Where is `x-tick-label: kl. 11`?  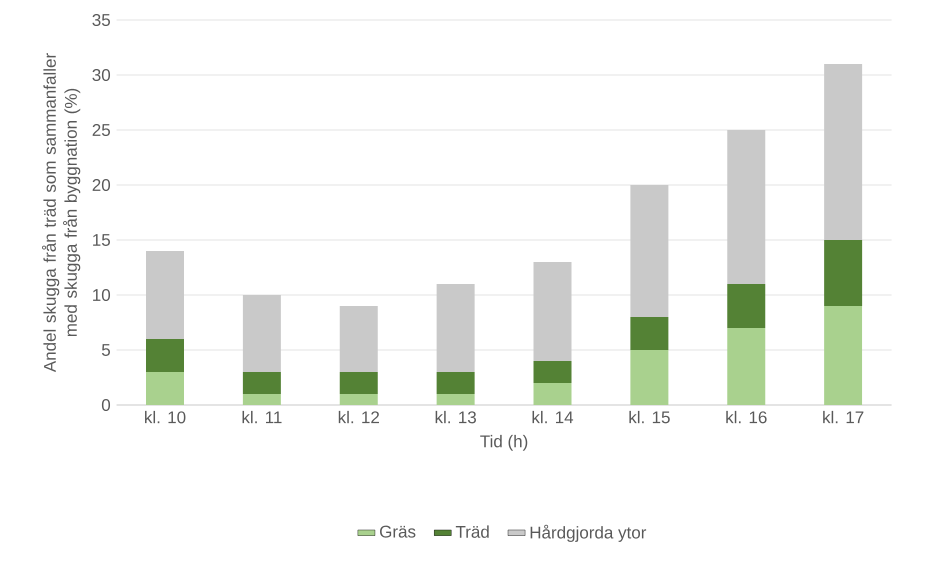 x-tick-label: kl. 11 is located at coordinates (262, 417).